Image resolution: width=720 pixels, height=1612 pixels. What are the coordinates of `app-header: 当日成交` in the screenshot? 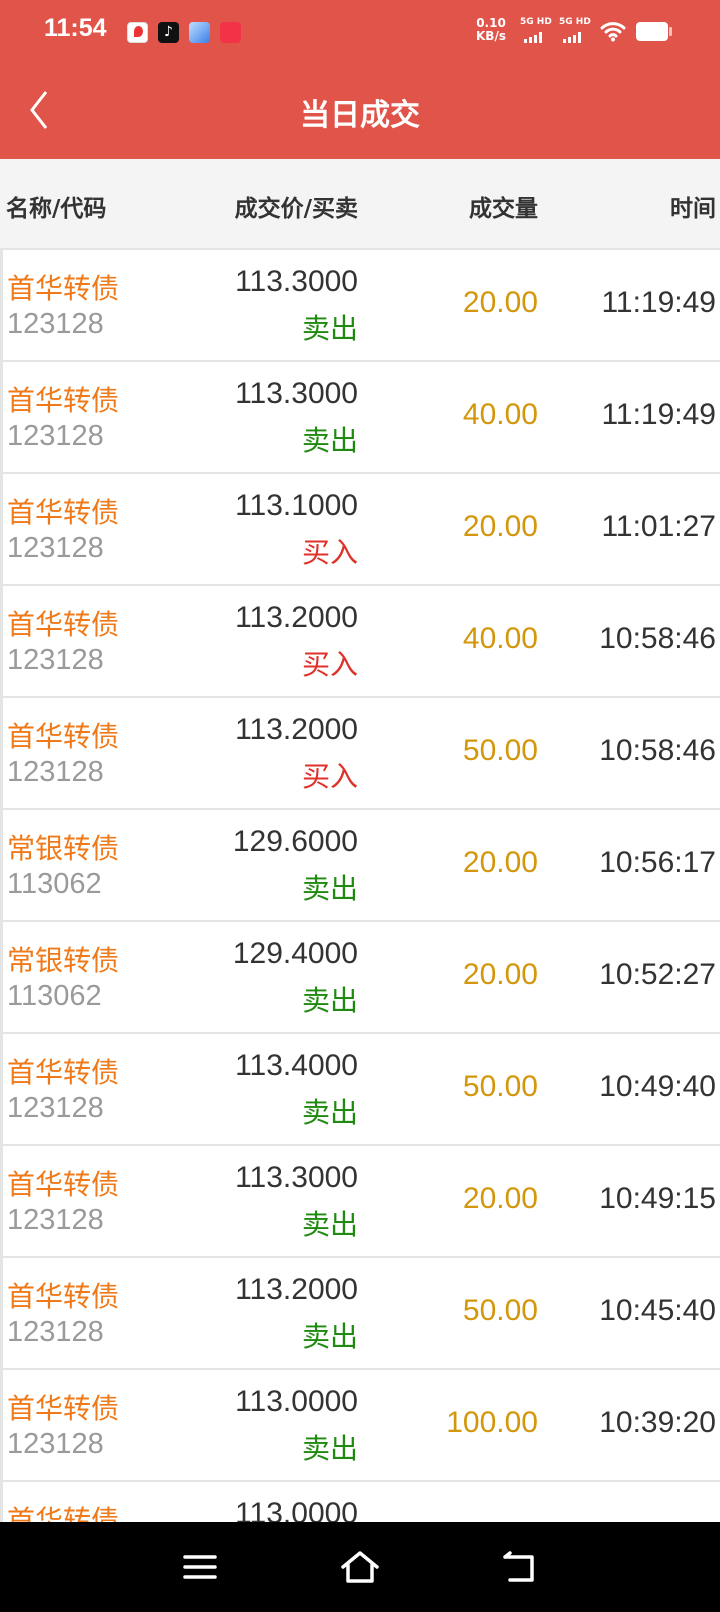 It's located at (360, 107).